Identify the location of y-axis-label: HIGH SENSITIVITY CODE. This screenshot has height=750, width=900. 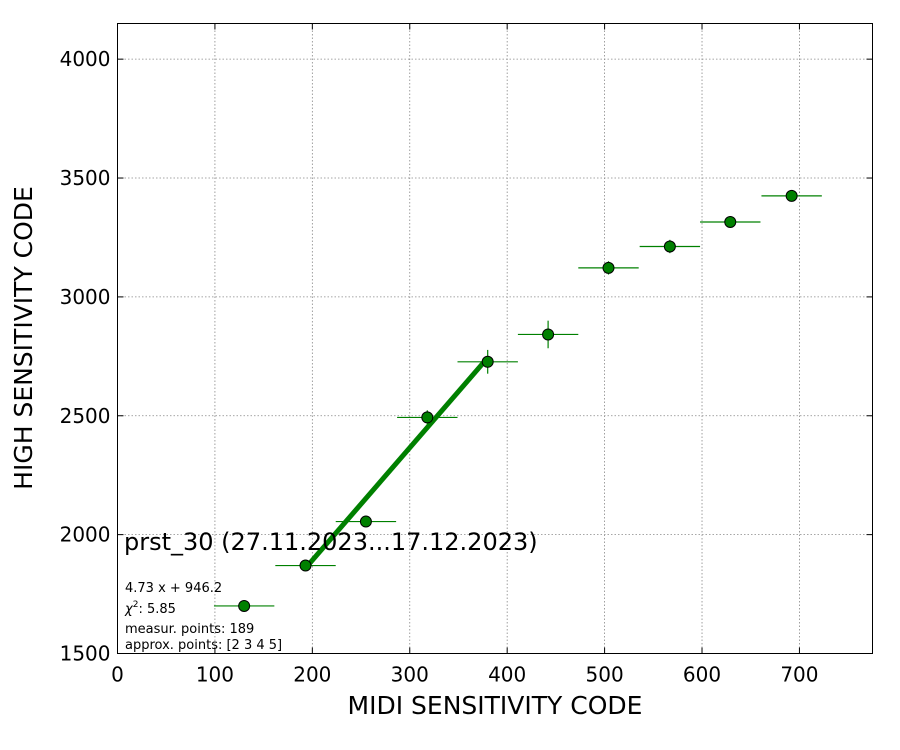
(23, 338).